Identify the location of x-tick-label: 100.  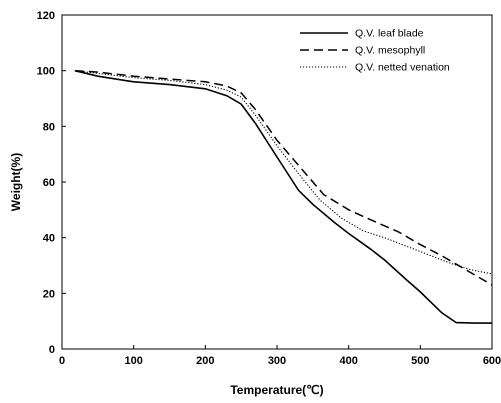
(133, 361).